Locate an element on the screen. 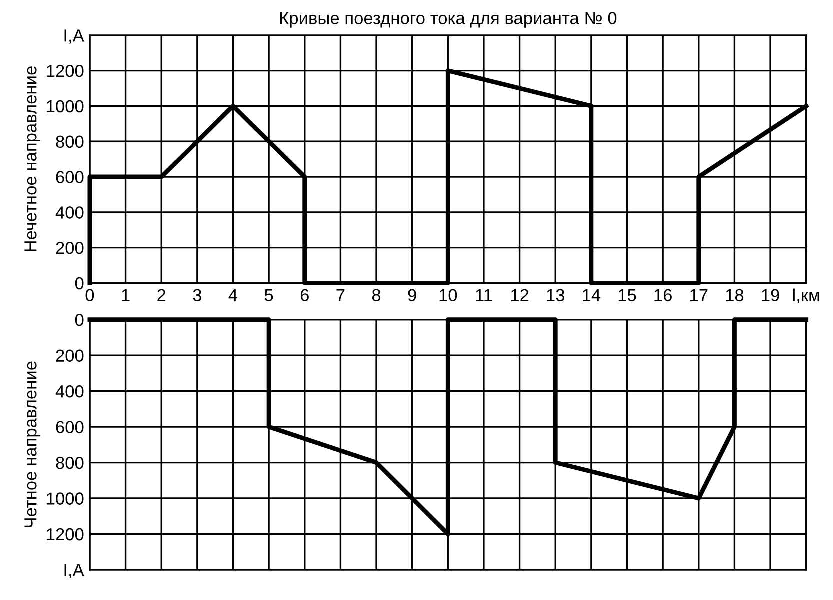 The height and width of the screenshot is (600, 833). x-tick-label: 18 is located at coordinates (735, 295).